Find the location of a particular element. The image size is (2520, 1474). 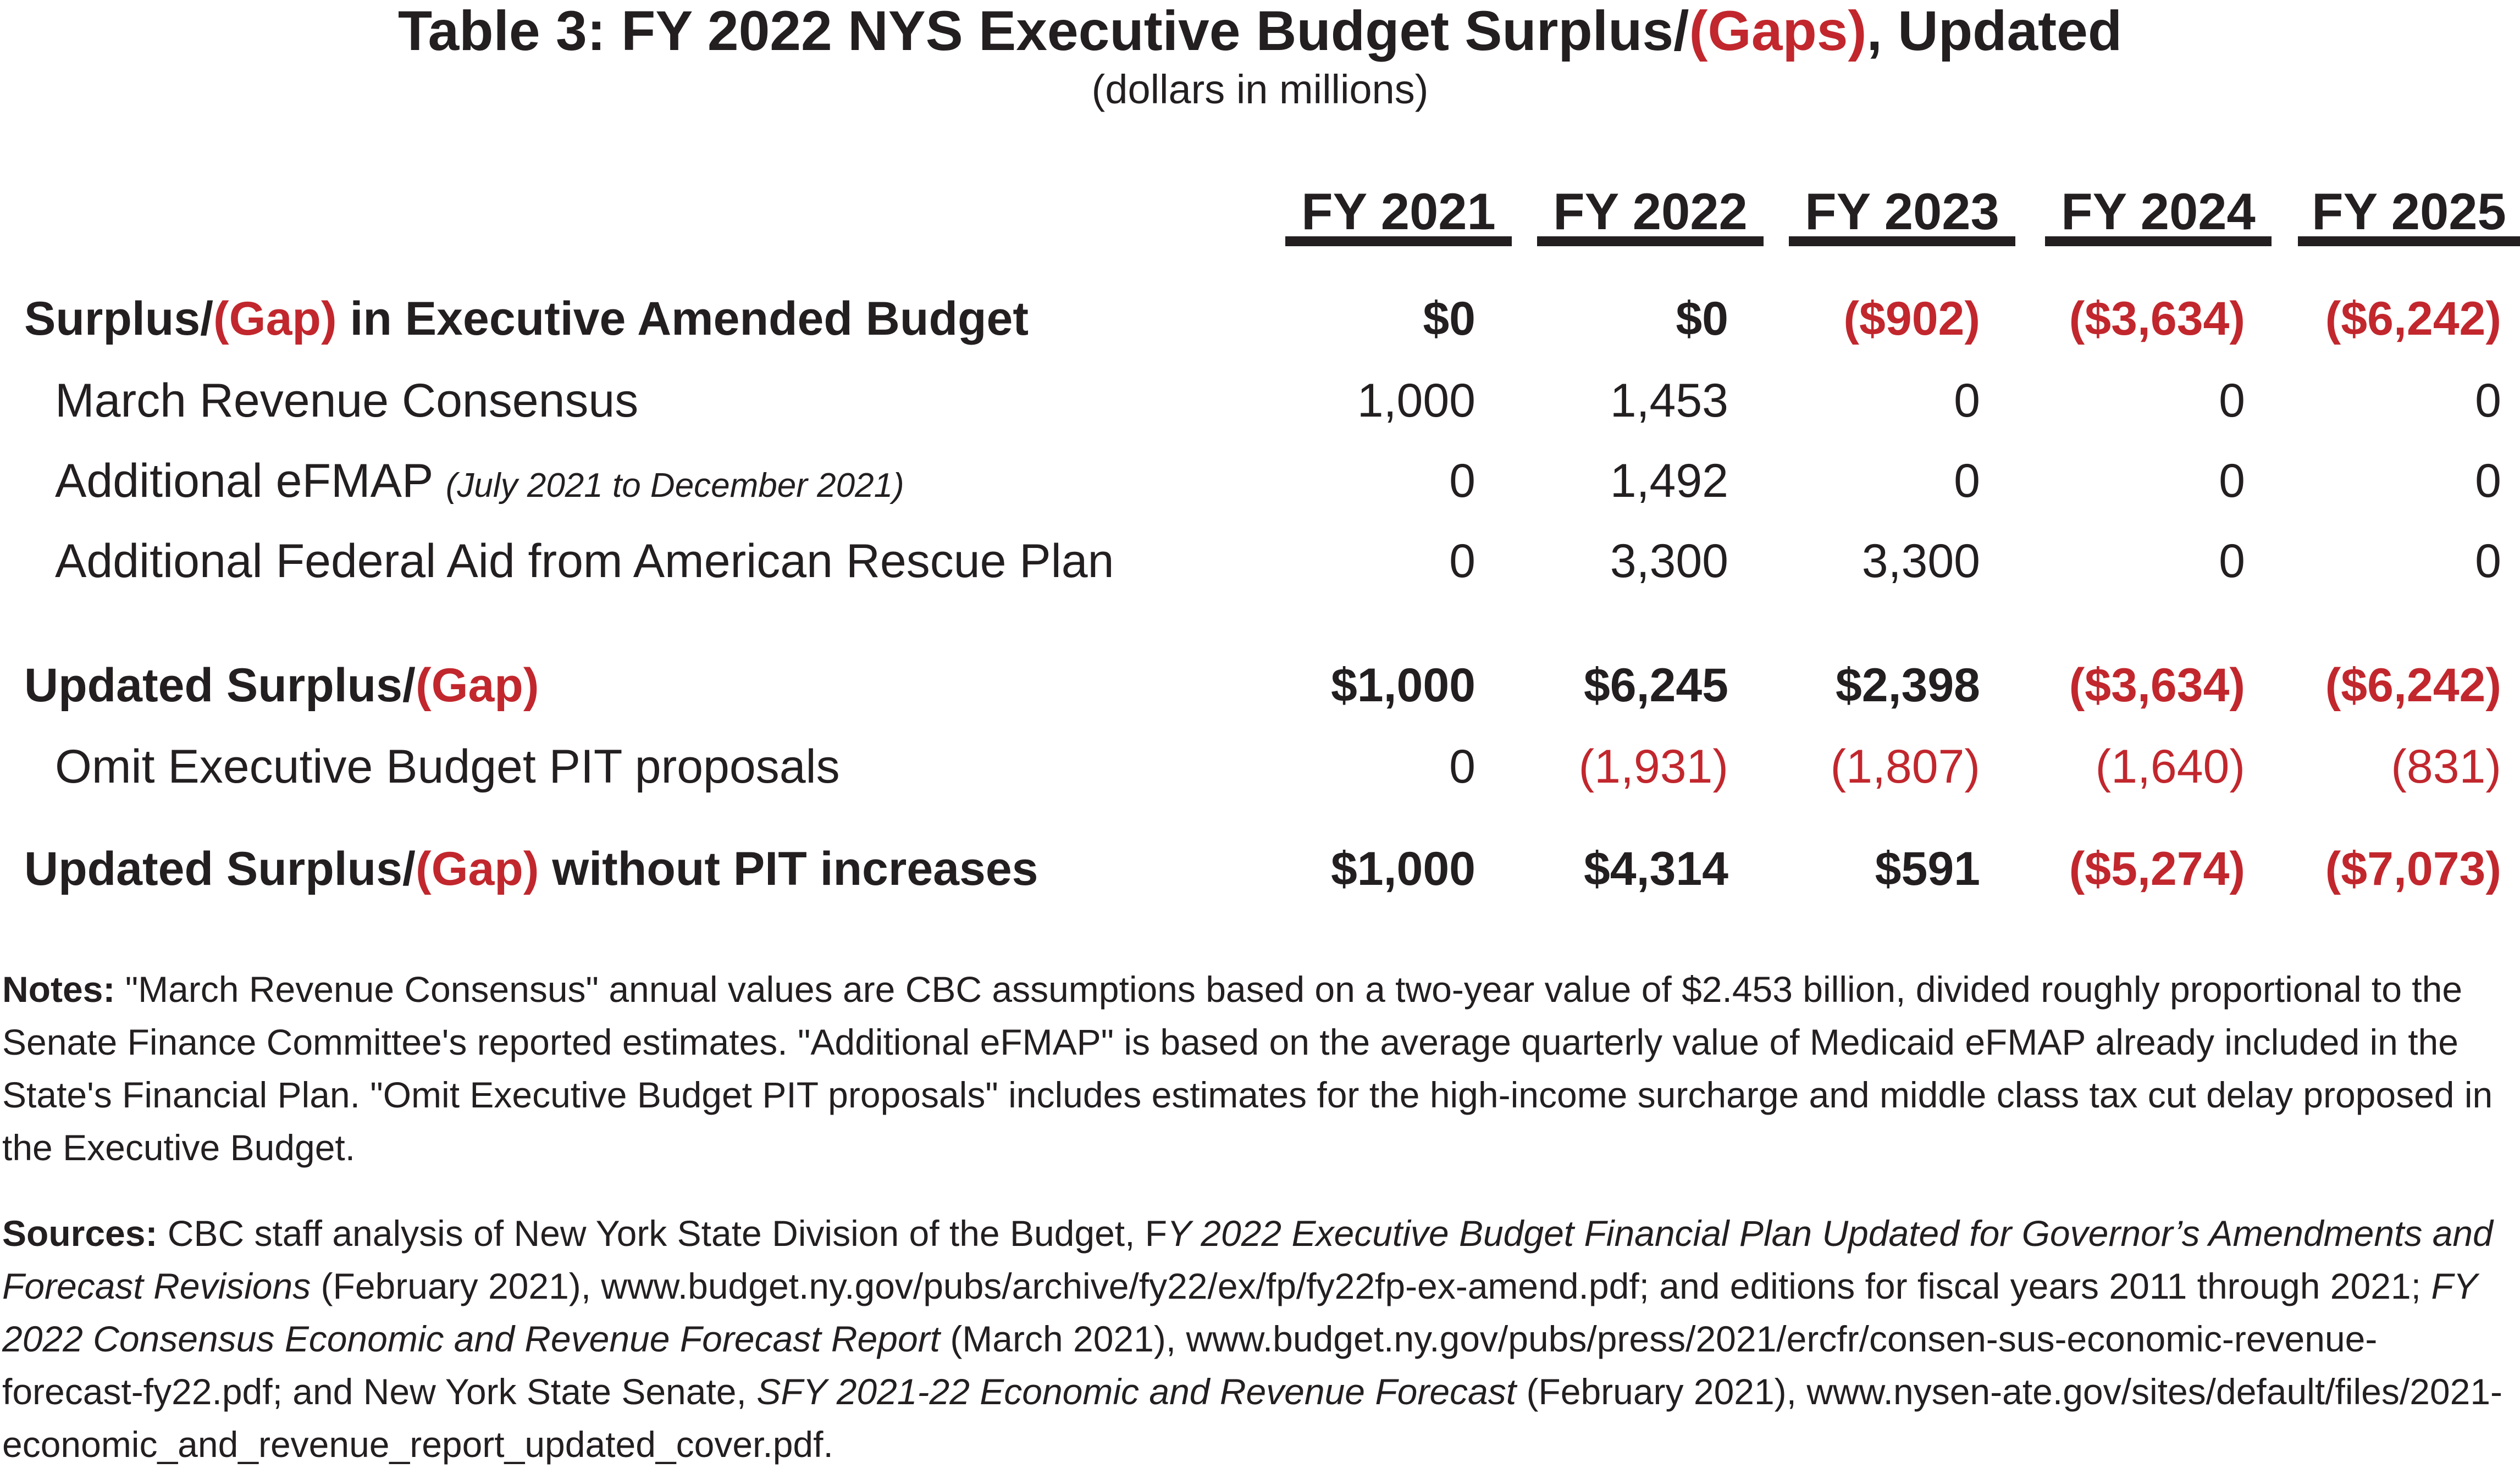

title-suffix: , Updated is located at coordinates (1994, 31).